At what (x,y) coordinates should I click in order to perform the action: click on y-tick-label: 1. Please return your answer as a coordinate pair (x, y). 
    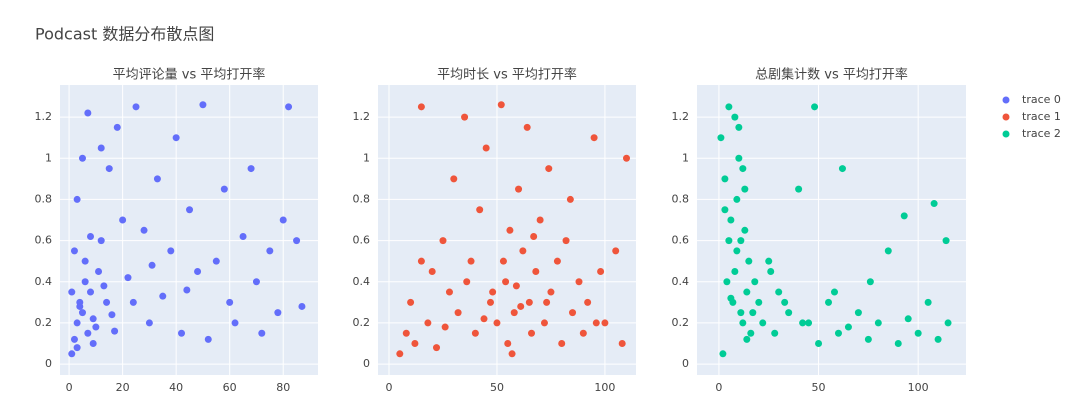
    Looking at the image, I should click on (366, 157).